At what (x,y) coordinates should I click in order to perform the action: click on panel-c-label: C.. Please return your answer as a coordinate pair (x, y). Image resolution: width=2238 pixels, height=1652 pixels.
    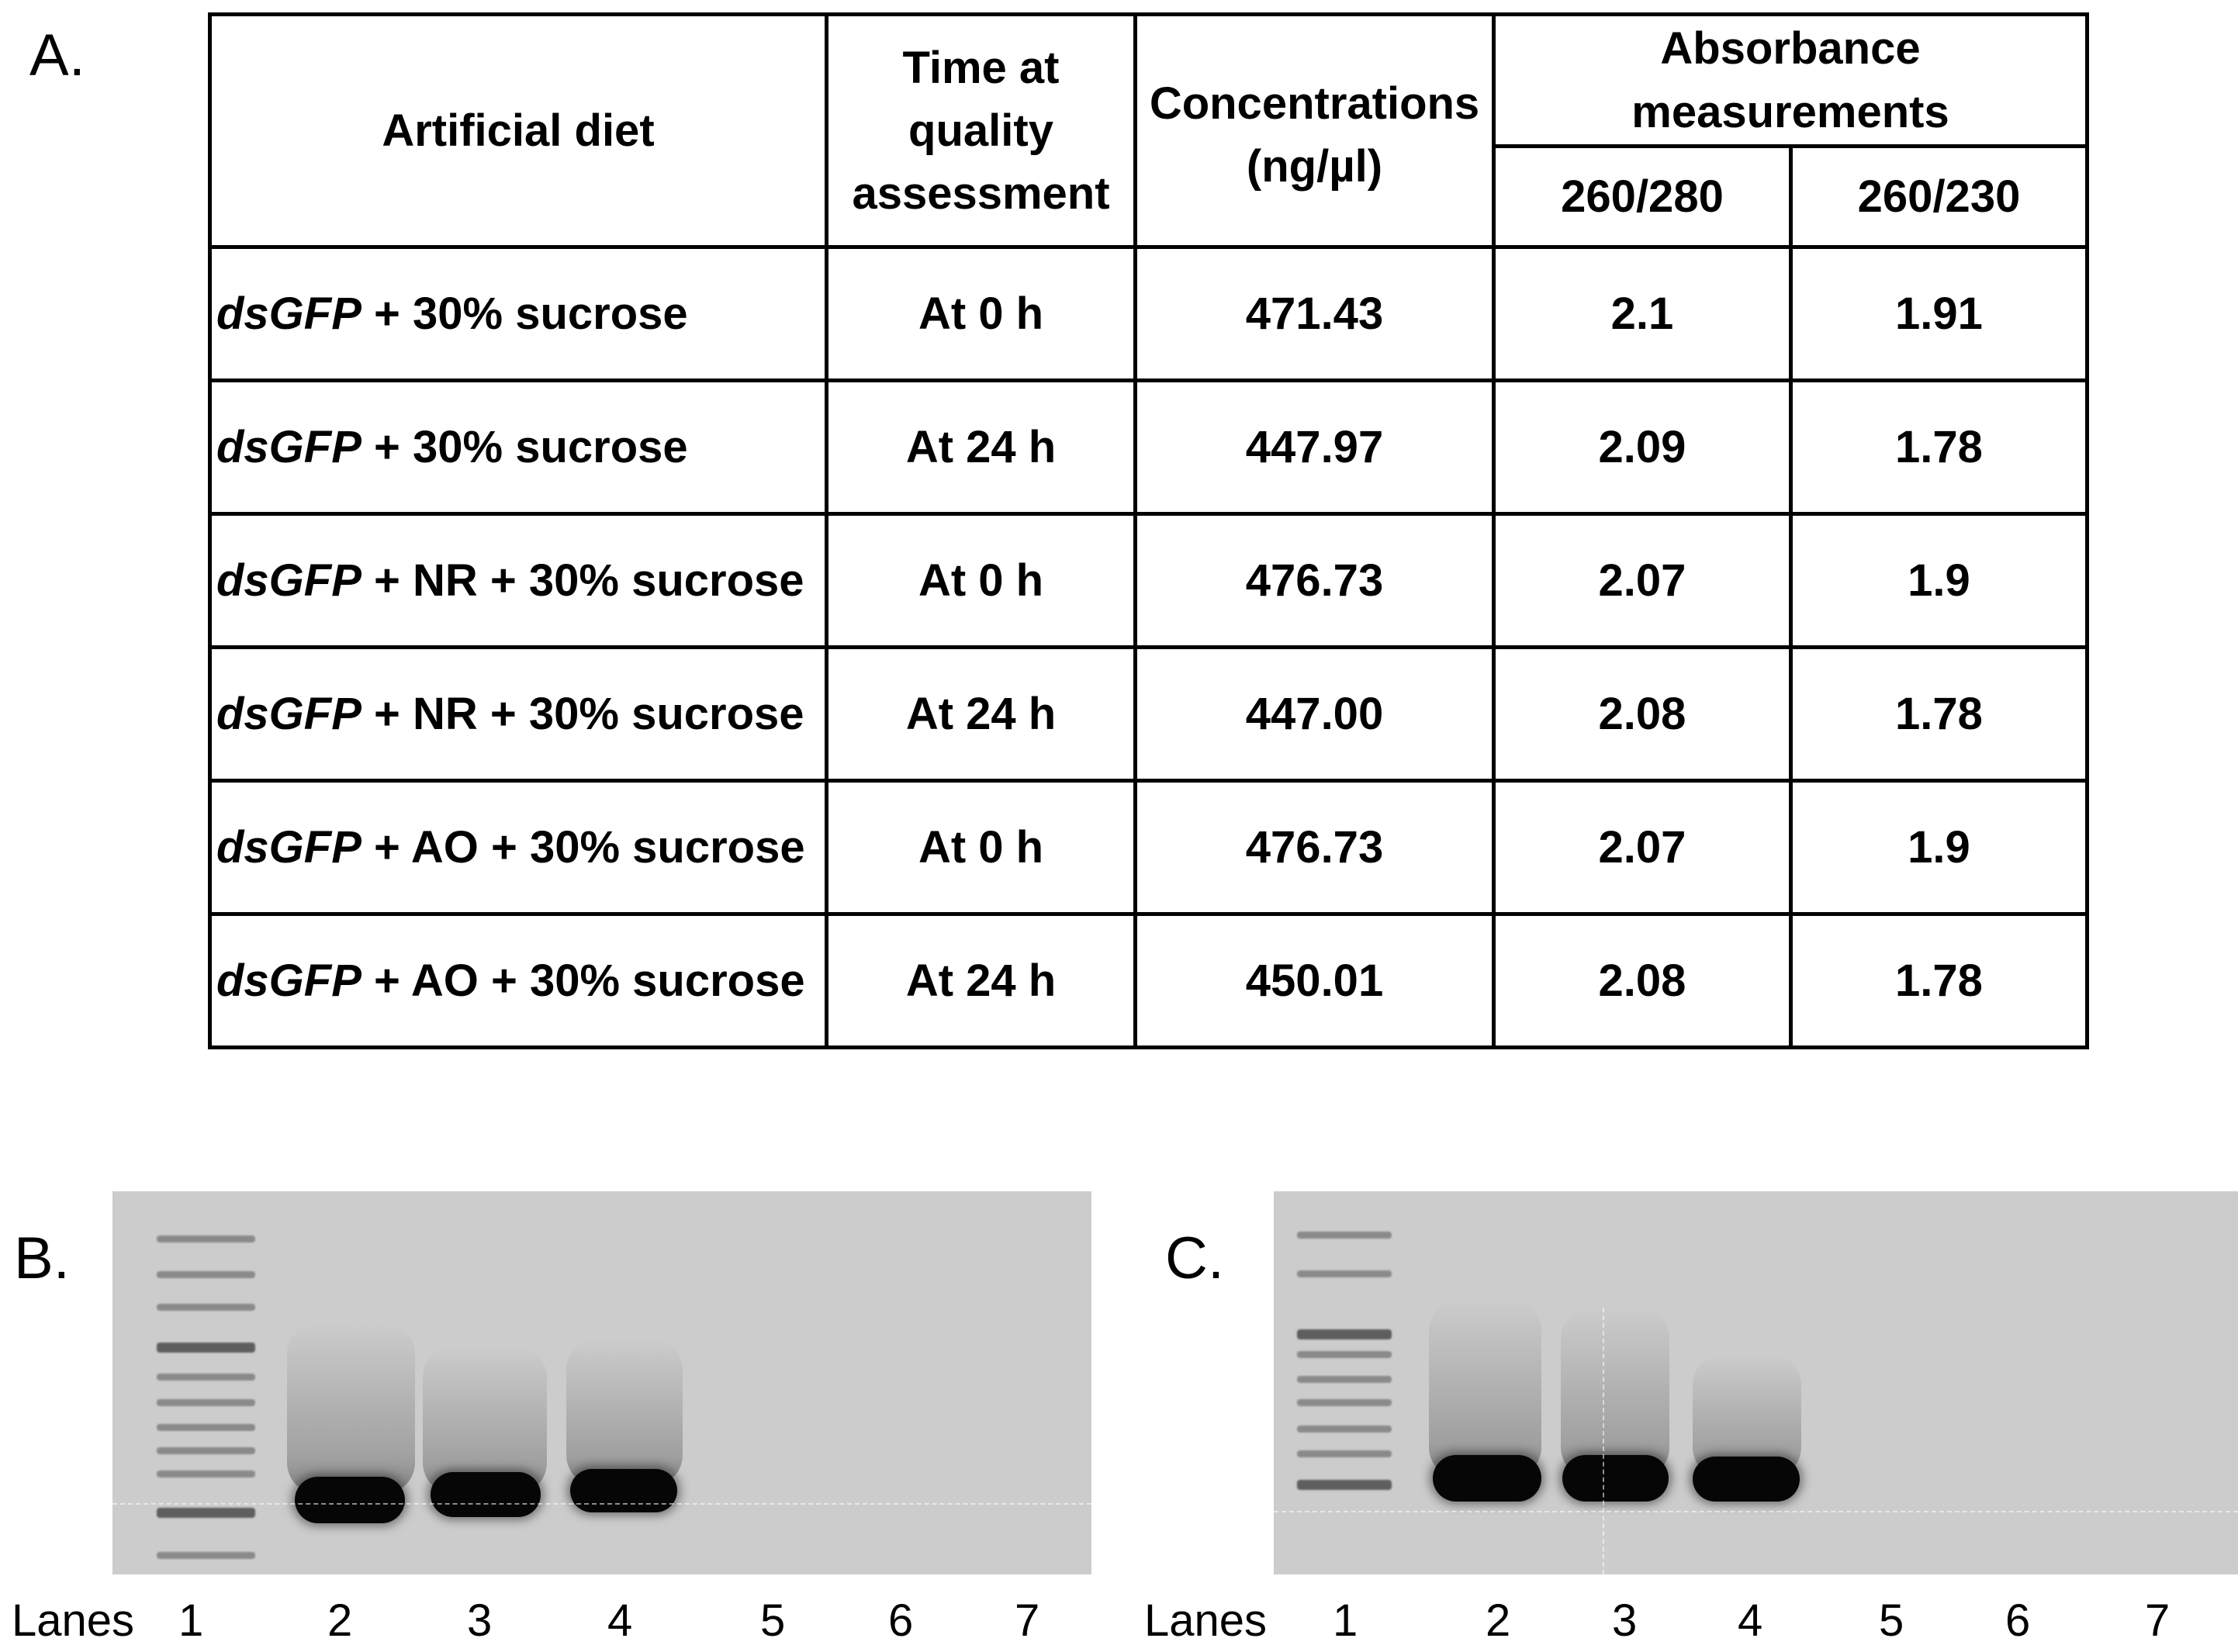
    Looking at the image, I should click on (1194, 1258).